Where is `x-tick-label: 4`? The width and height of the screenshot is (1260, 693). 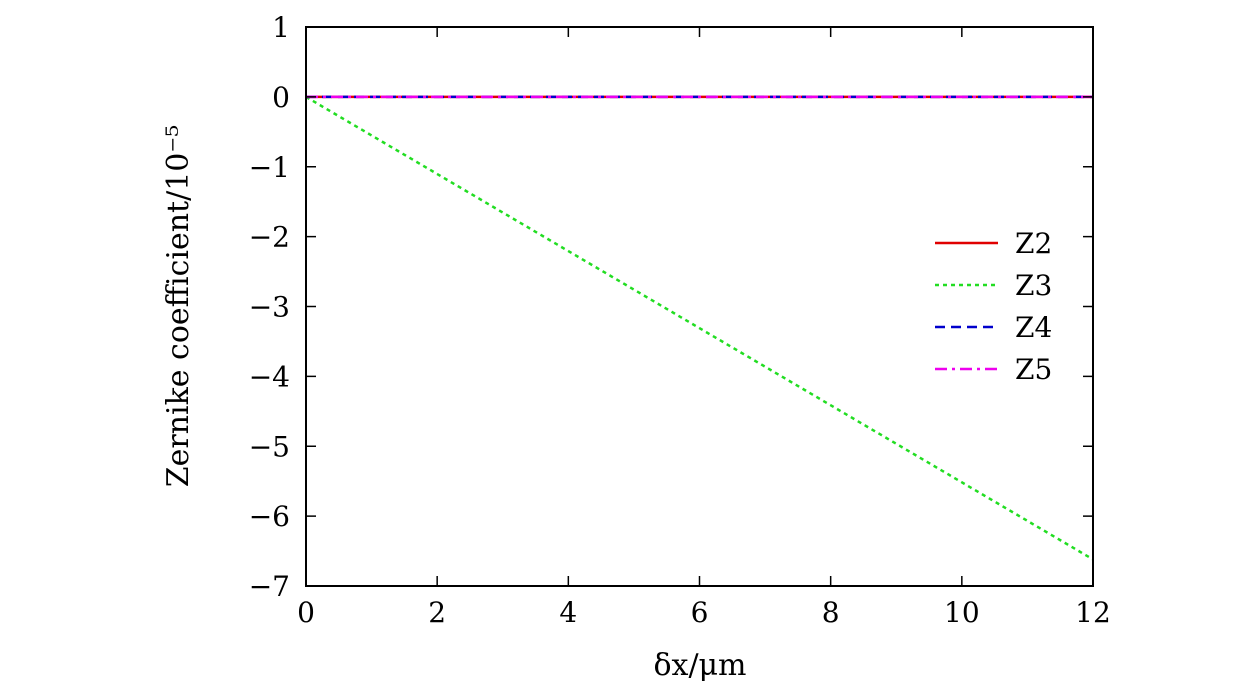
x-tick-label: 4 is located at coordinates (568, 612).